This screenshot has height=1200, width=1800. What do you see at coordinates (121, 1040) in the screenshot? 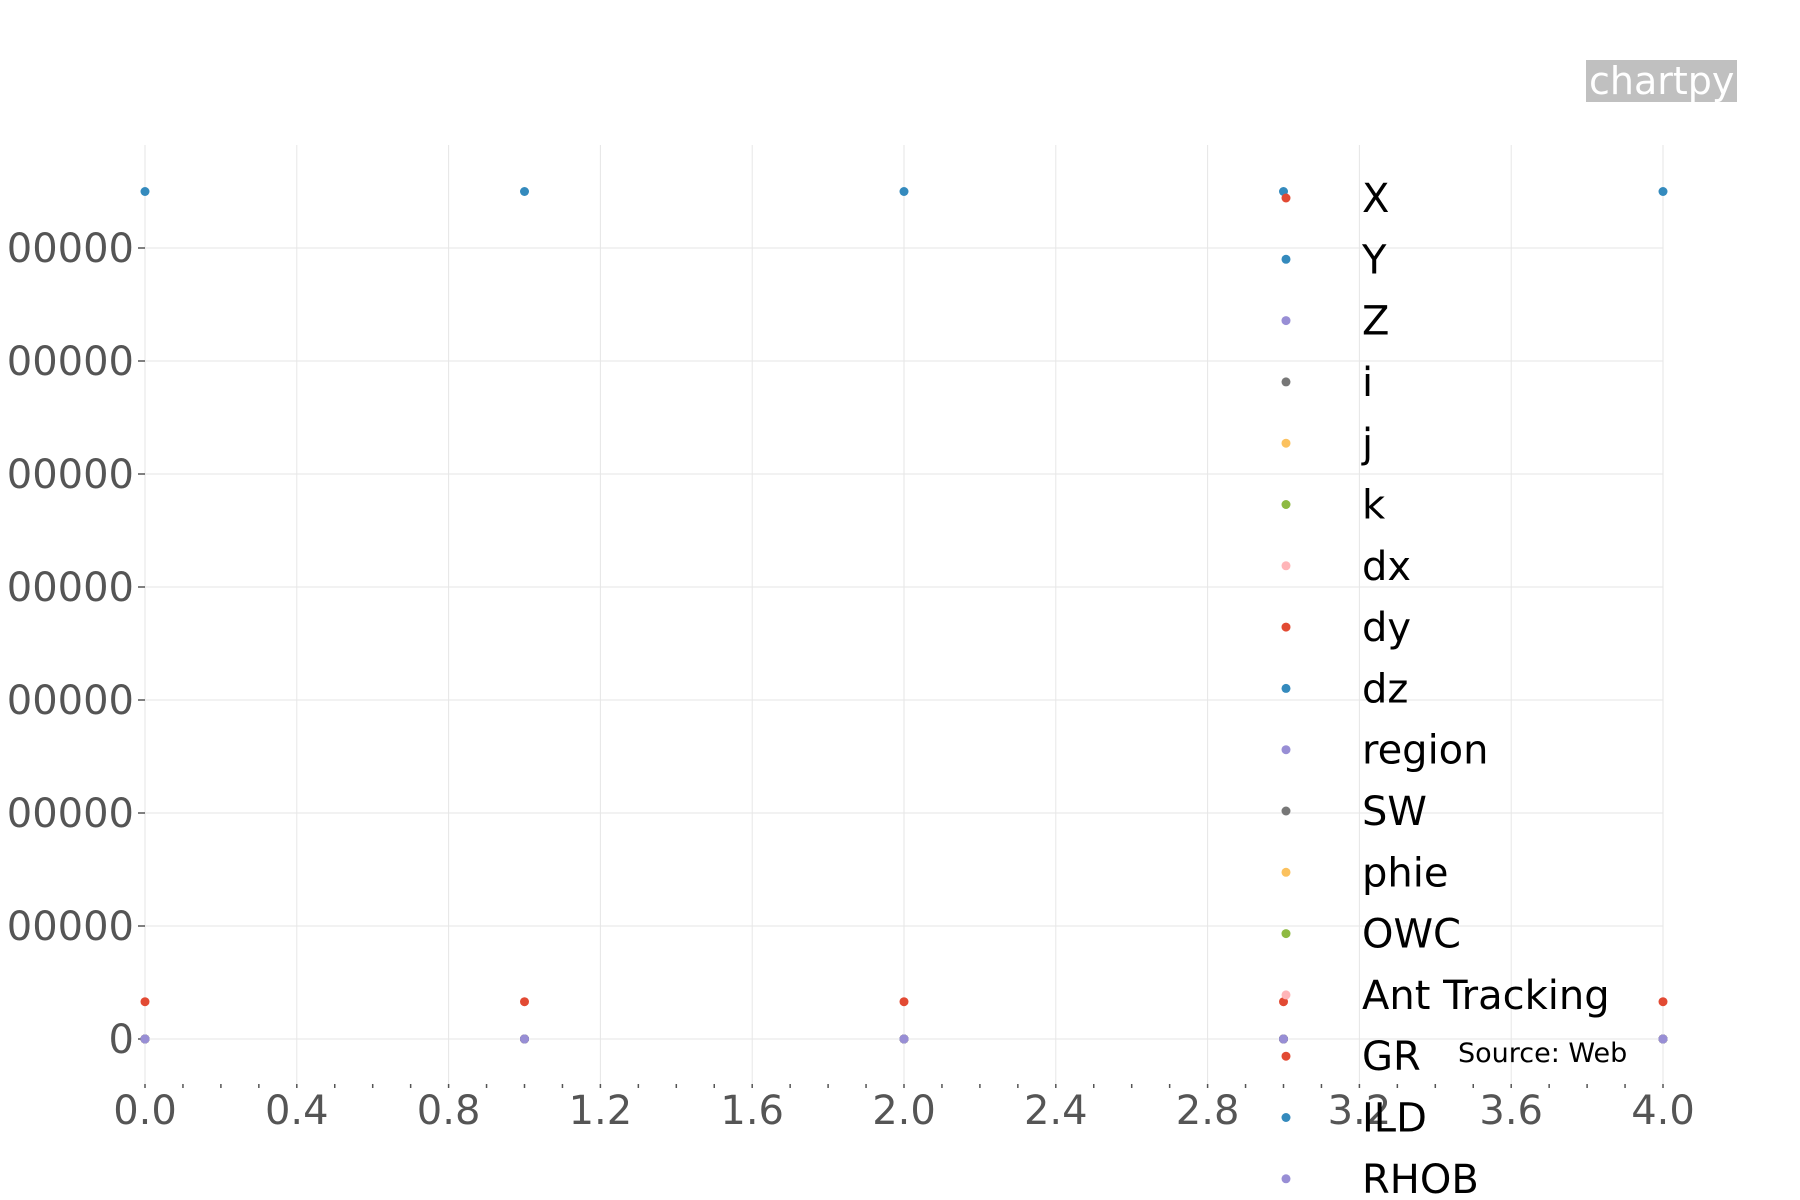
I see `y-tick-label: 0` at bounding box center [121, 1040].